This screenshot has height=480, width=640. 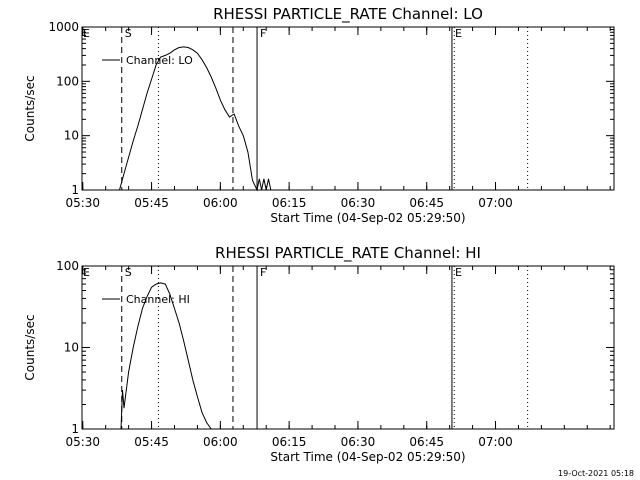 What do you see at coordinates (348, 253) in the screenshot?
I see `chart-title: RHESSI PARTICLE_RATE Channel: HI` at bounding box center [348, 253].